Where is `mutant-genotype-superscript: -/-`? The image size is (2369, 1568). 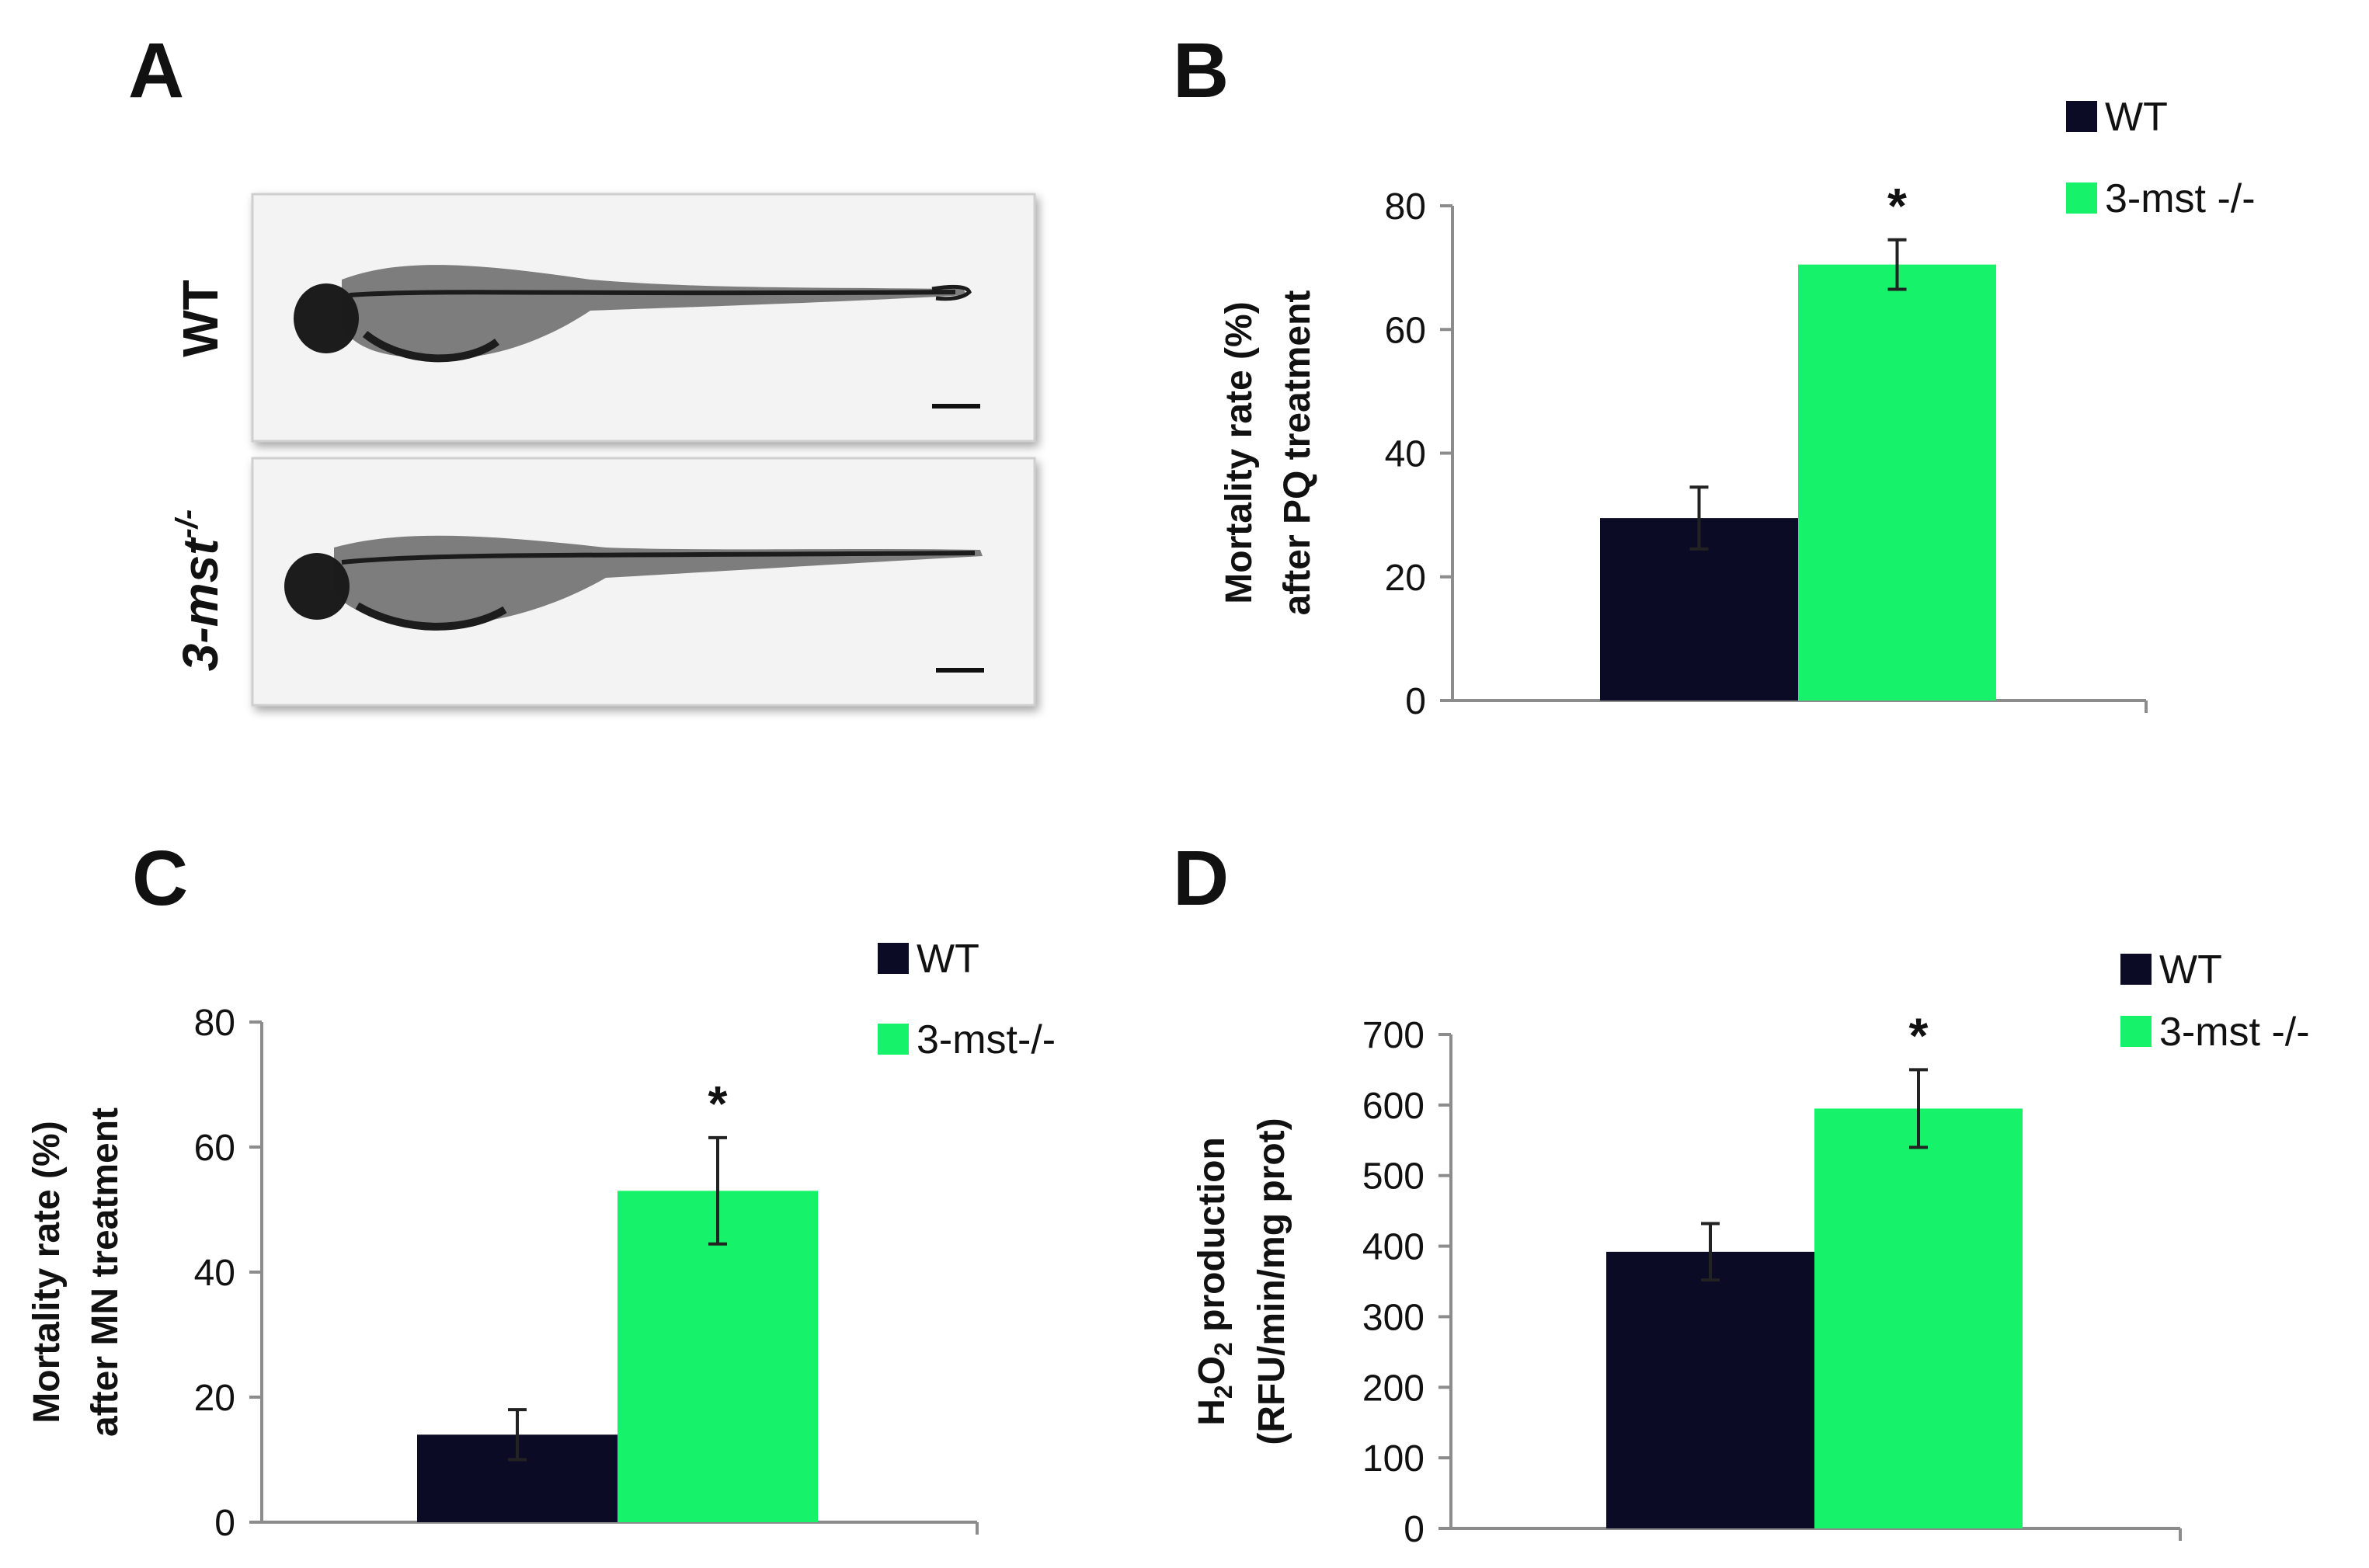 mutant-genotype-superscript: -/- is located at coordinates (187, 524).